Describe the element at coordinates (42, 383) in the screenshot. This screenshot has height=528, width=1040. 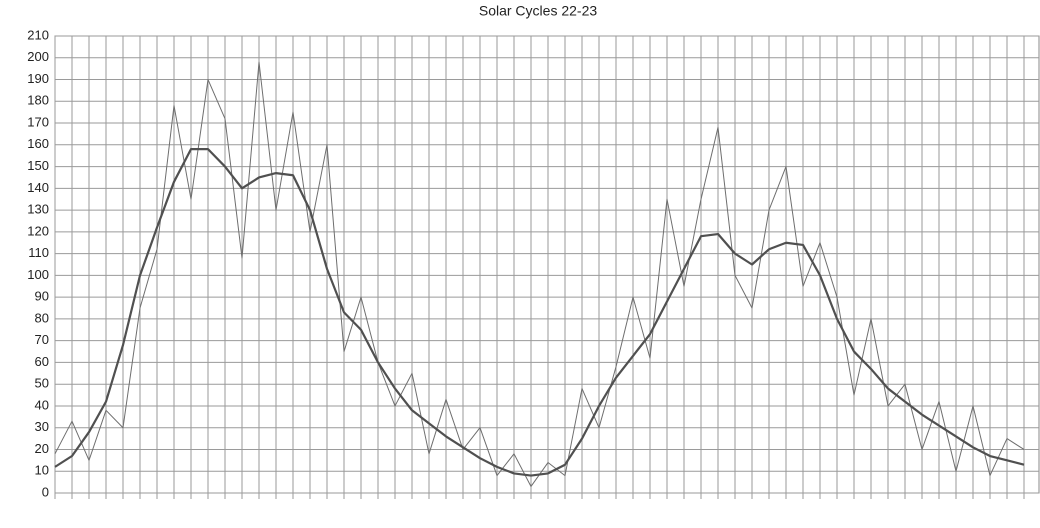
I see `y-tick-label: 50` at that location.